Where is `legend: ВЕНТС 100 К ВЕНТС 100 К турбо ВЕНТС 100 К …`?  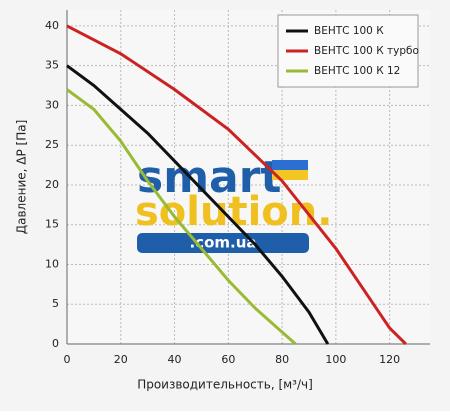 legend: ВЕНТС 100 К ВЕНТС 100 К турбо ВЕНТС 100 К … is located at coordinates (348, 51).